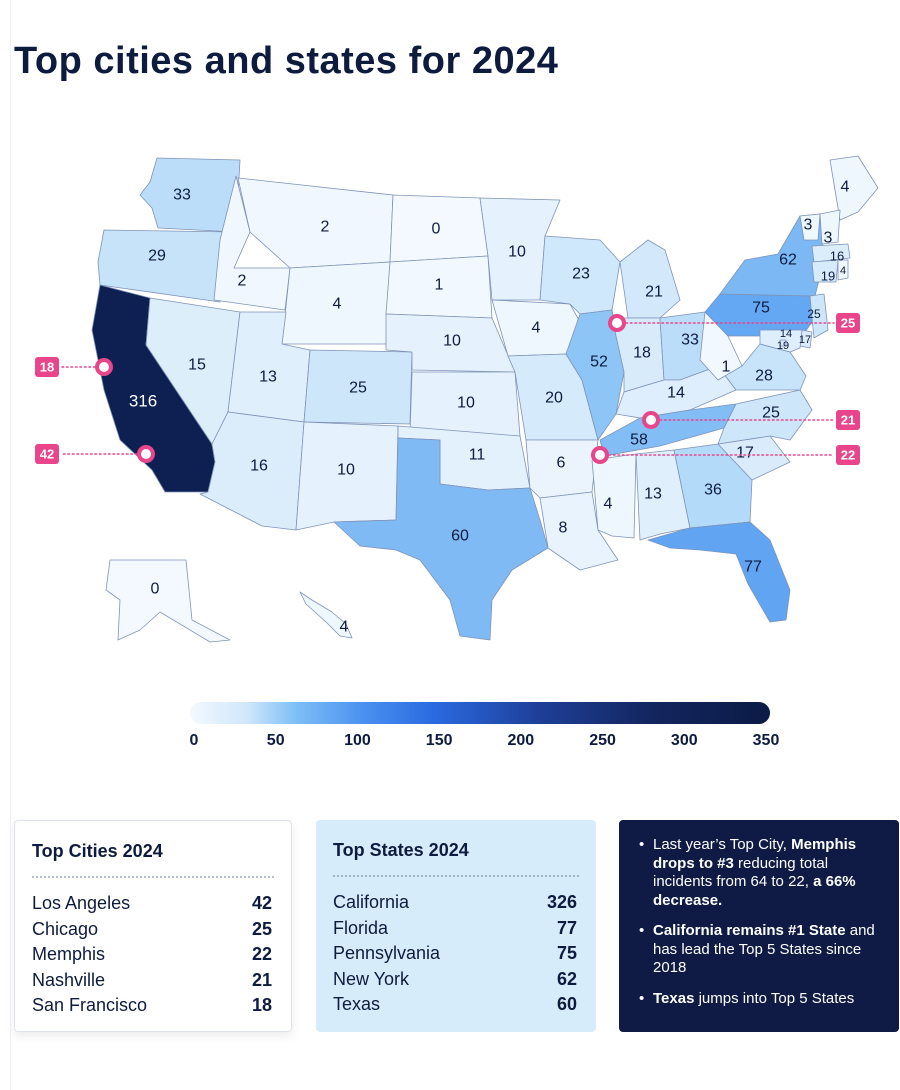 The image size is (900, 1090). I want to click on ranking-name: New York, so click(371, 978).